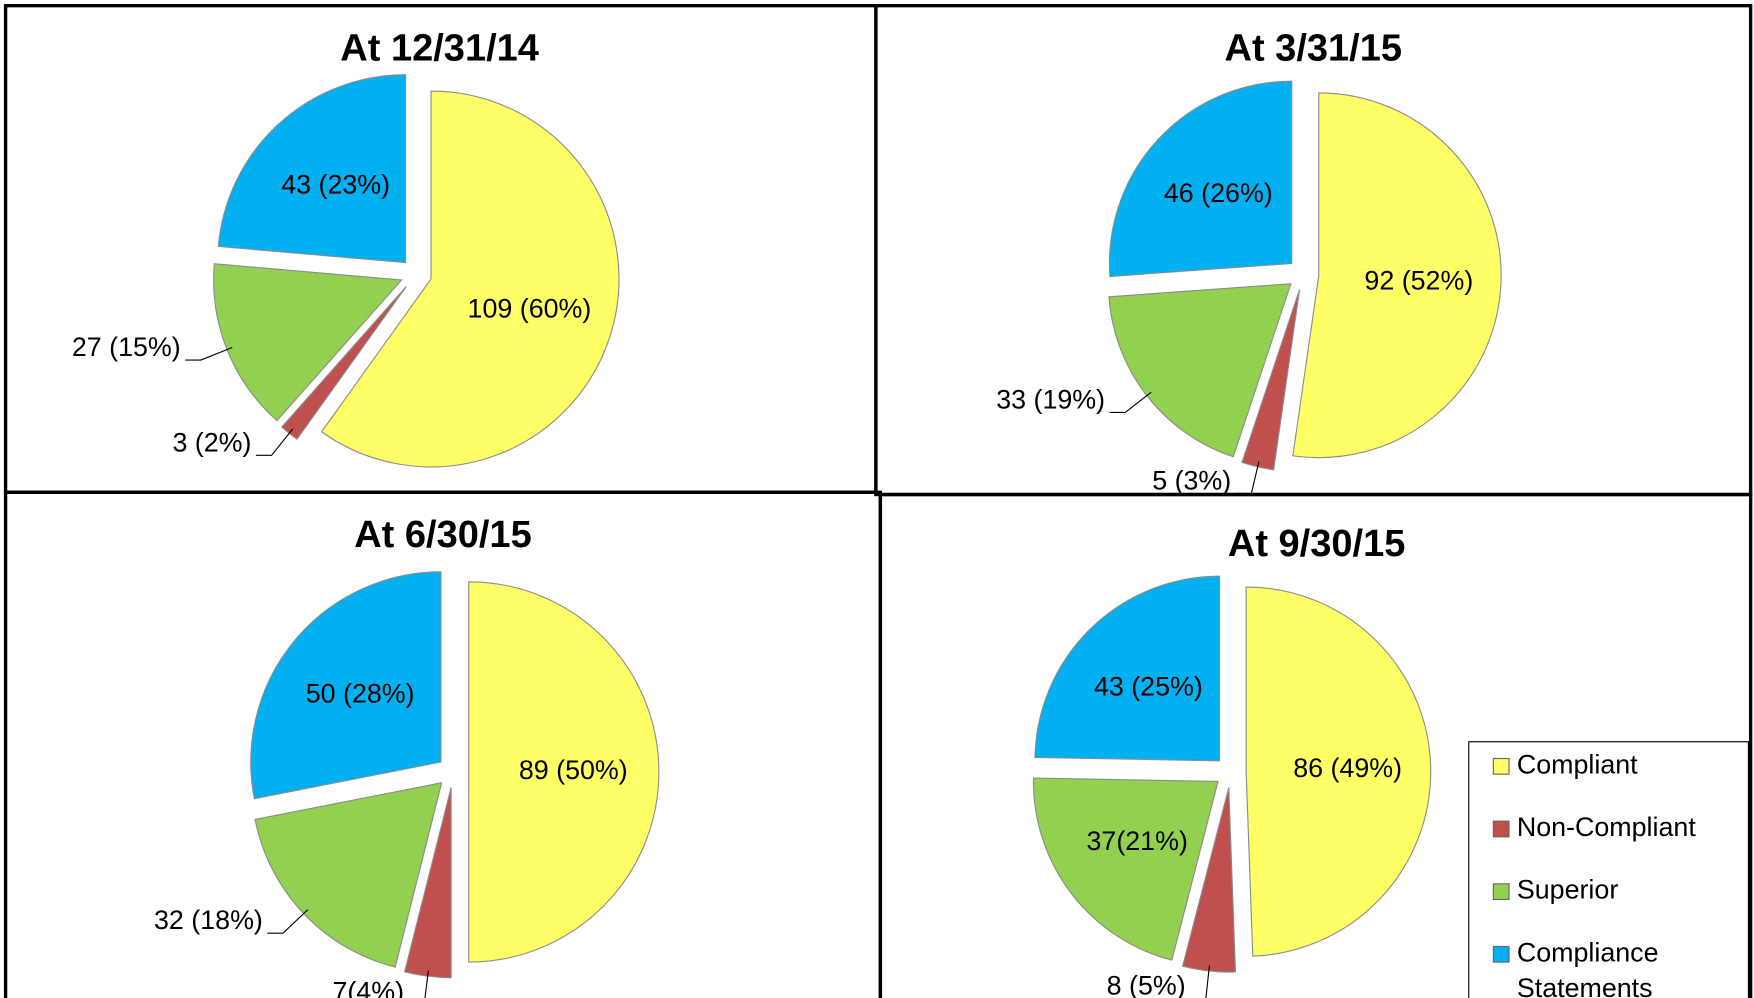 This screenshot has height=998, width=1754. I want to click on legend-box, so click(1608, 869).